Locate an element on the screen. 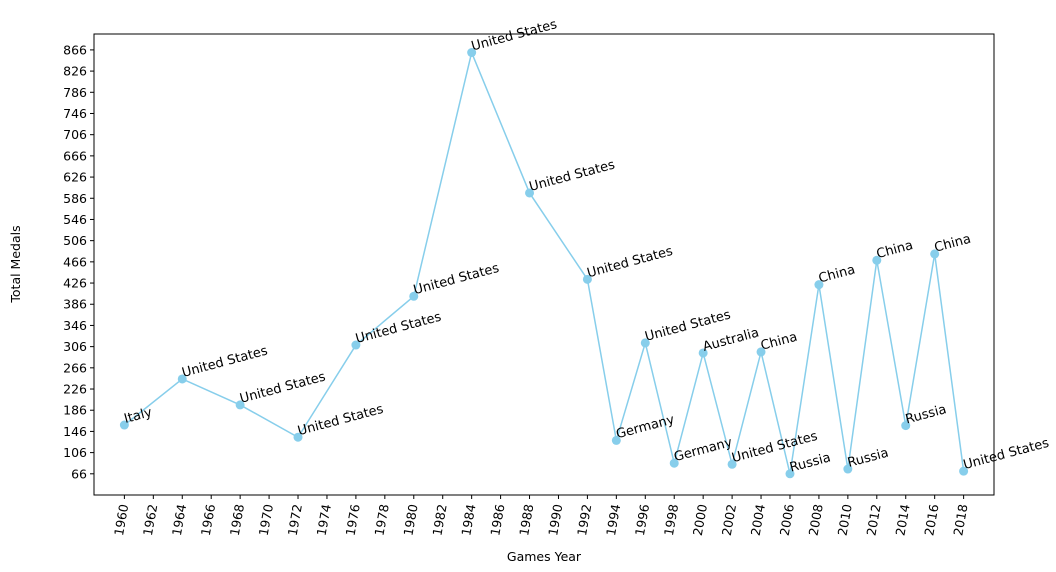 The image size is (1056, 572). x-tick-label: 1992 is located at coordinates (584, 520).